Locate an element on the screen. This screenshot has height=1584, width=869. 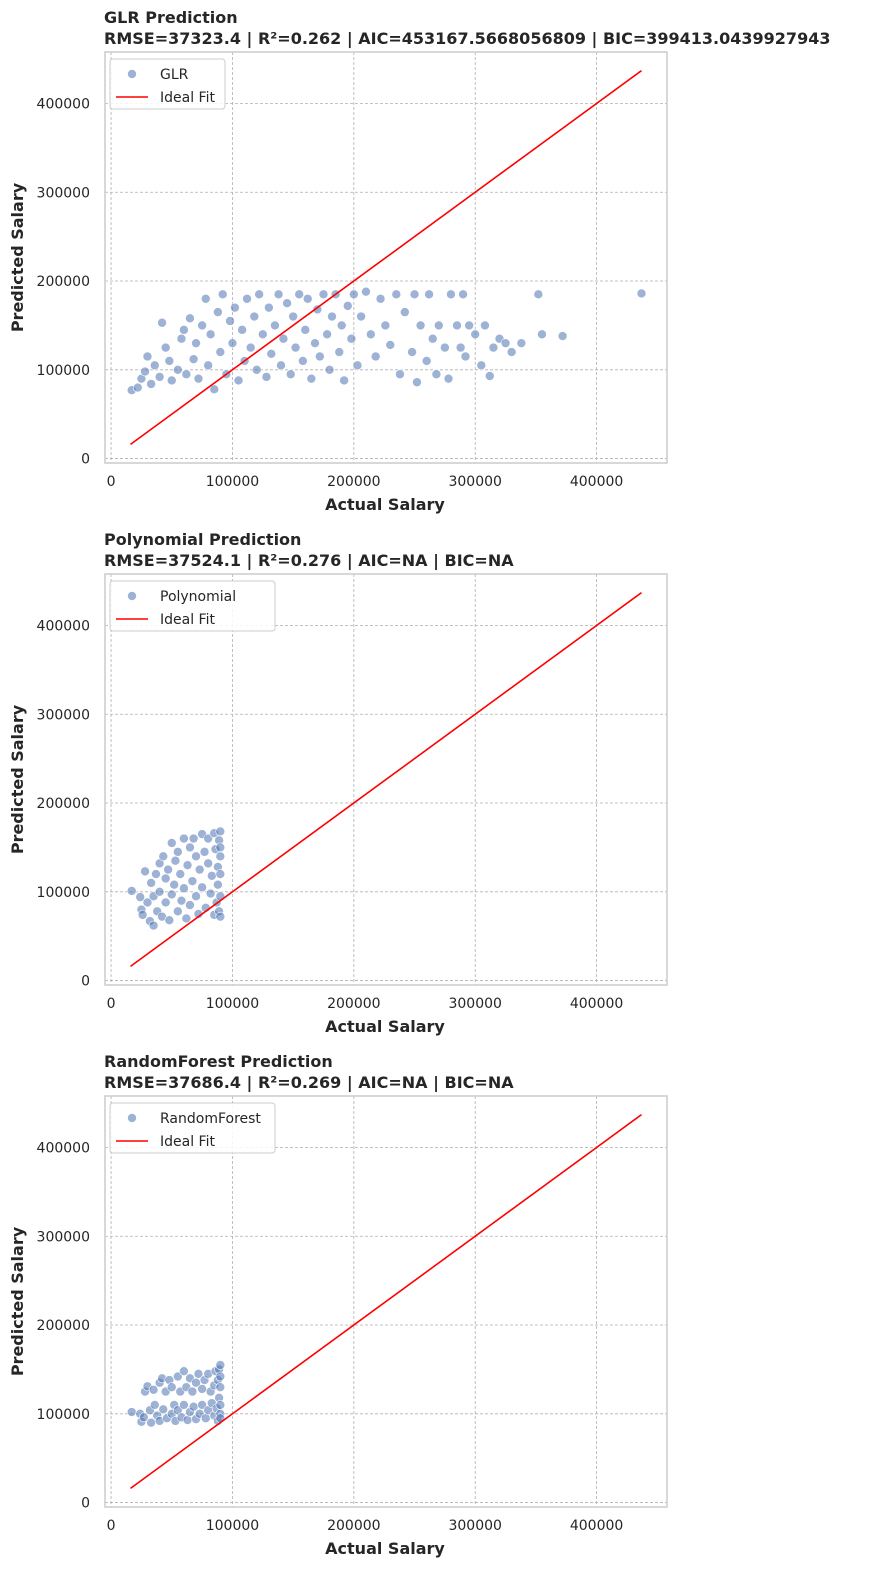
legend-marker-points is located at coordinates (132, 596).